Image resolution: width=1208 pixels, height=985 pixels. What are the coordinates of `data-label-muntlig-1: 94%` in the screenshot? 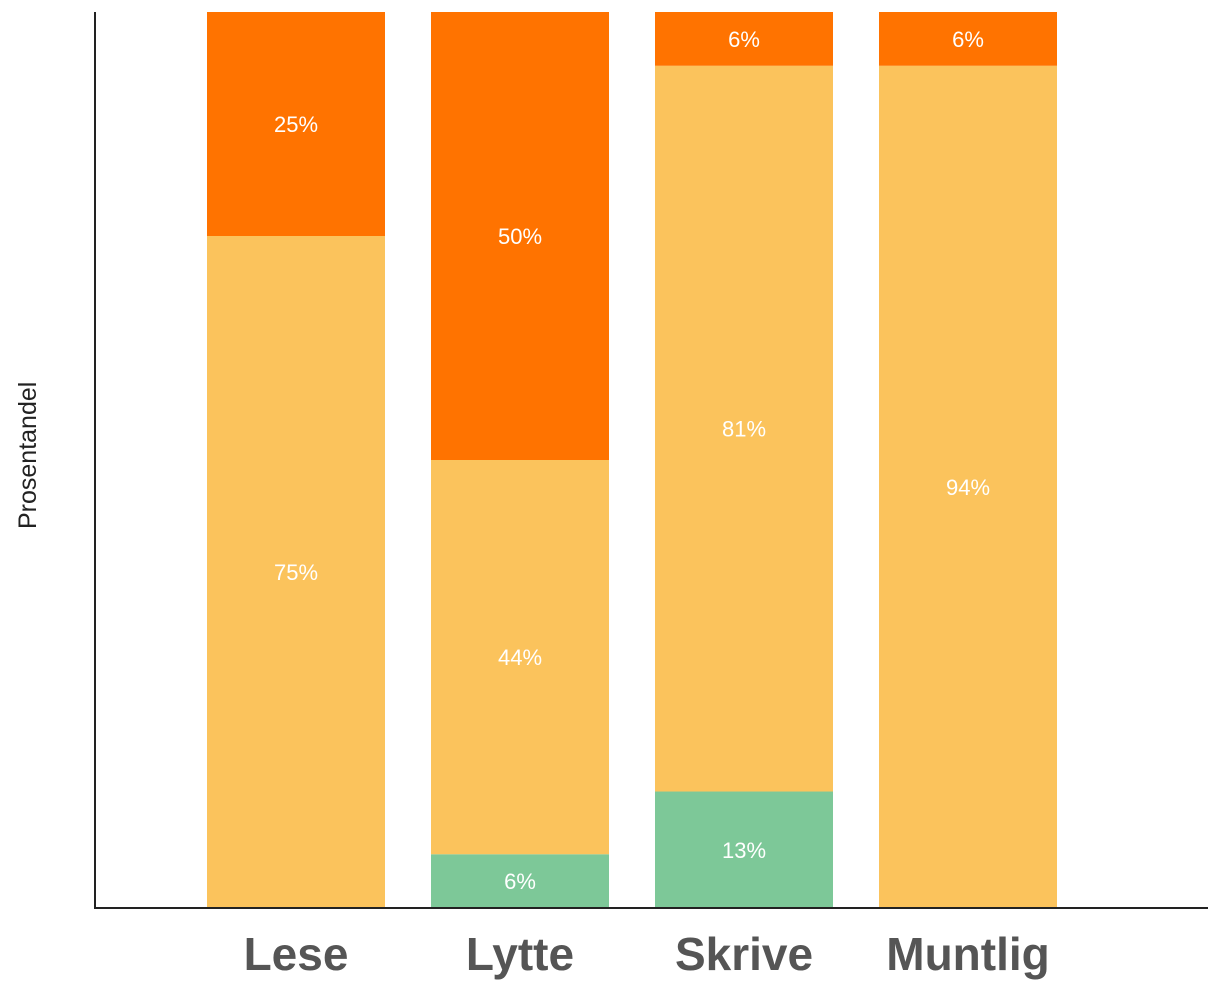 It's located at (968, 487).